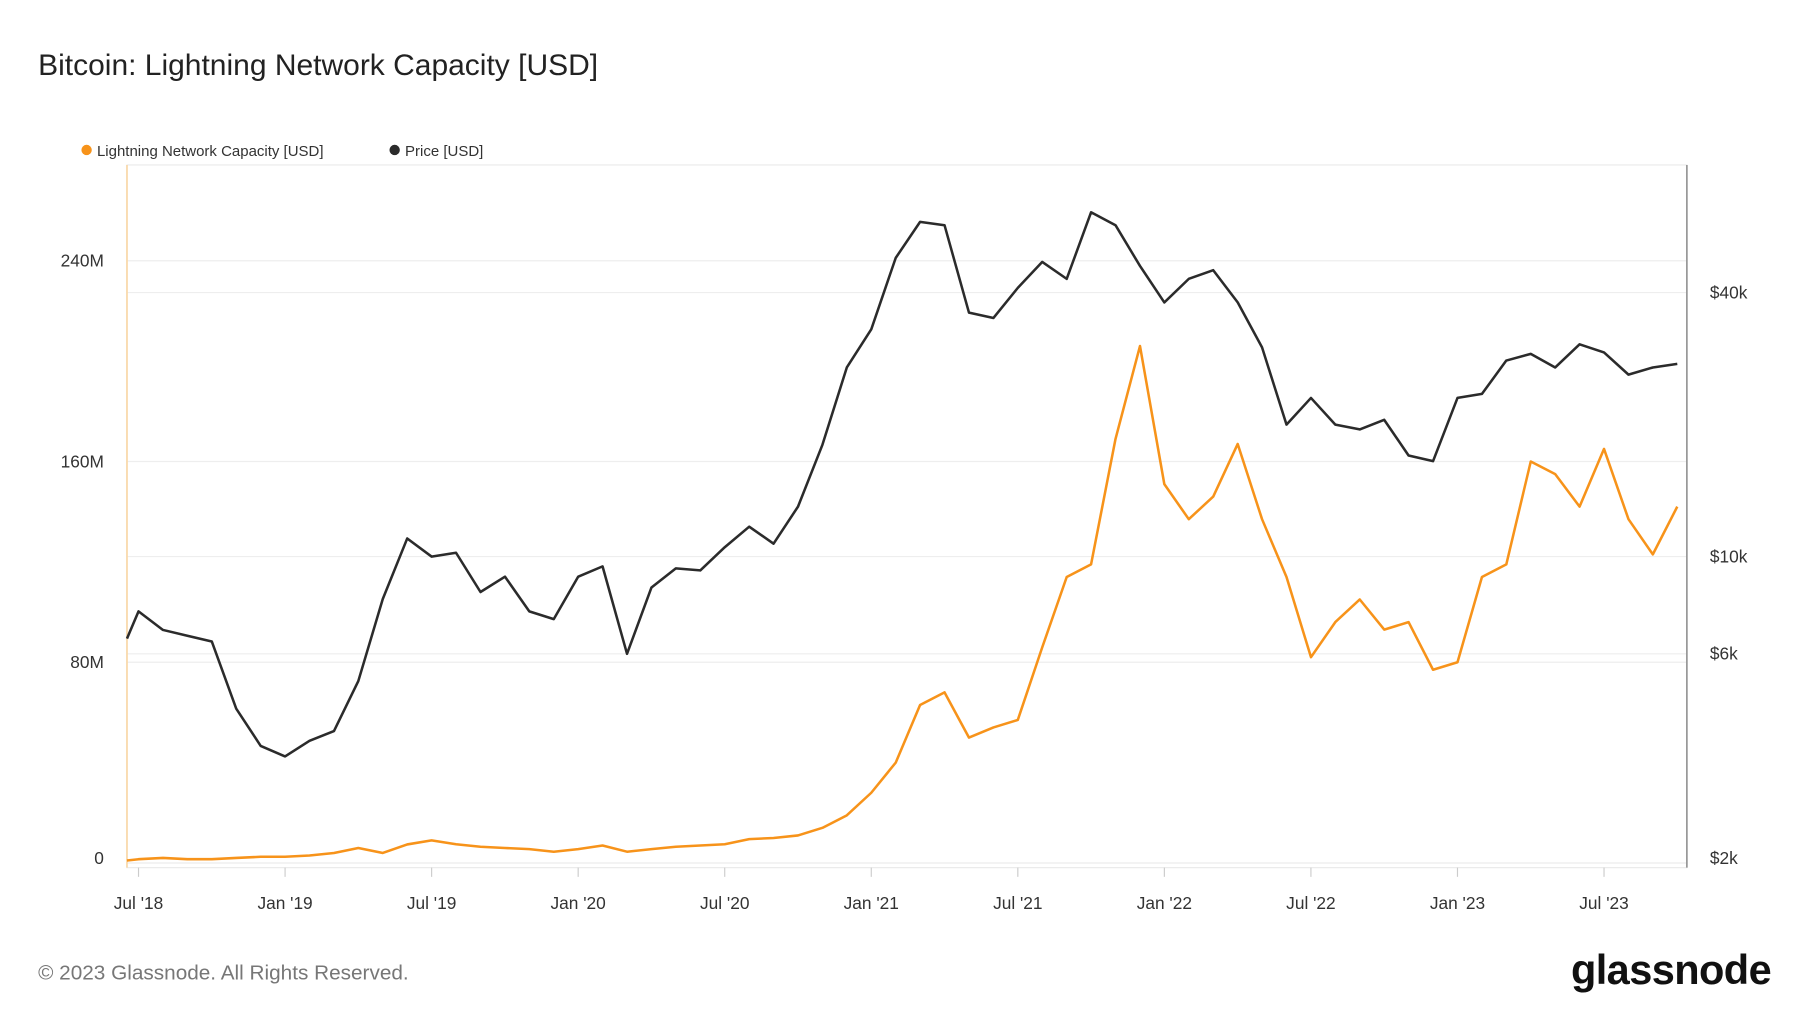 This screenshot has width=1800, height=1013. What do you see at coordinates (210, 151) in the screenshot?
I see `legend-label-capacity: Lightning Network Capacity [USD]` at bounding box center [210, 151].